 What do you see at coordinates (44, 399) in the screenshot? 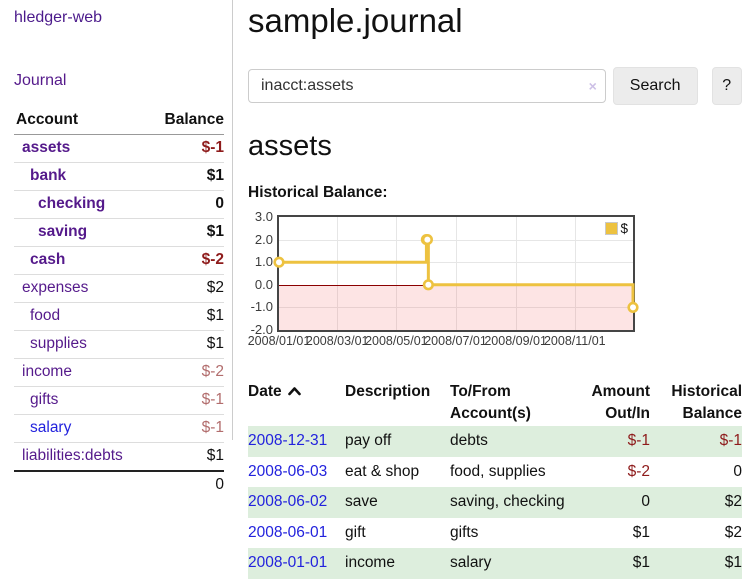
I see `account-link-gifts: gifts` at bounding box center [44, 399].